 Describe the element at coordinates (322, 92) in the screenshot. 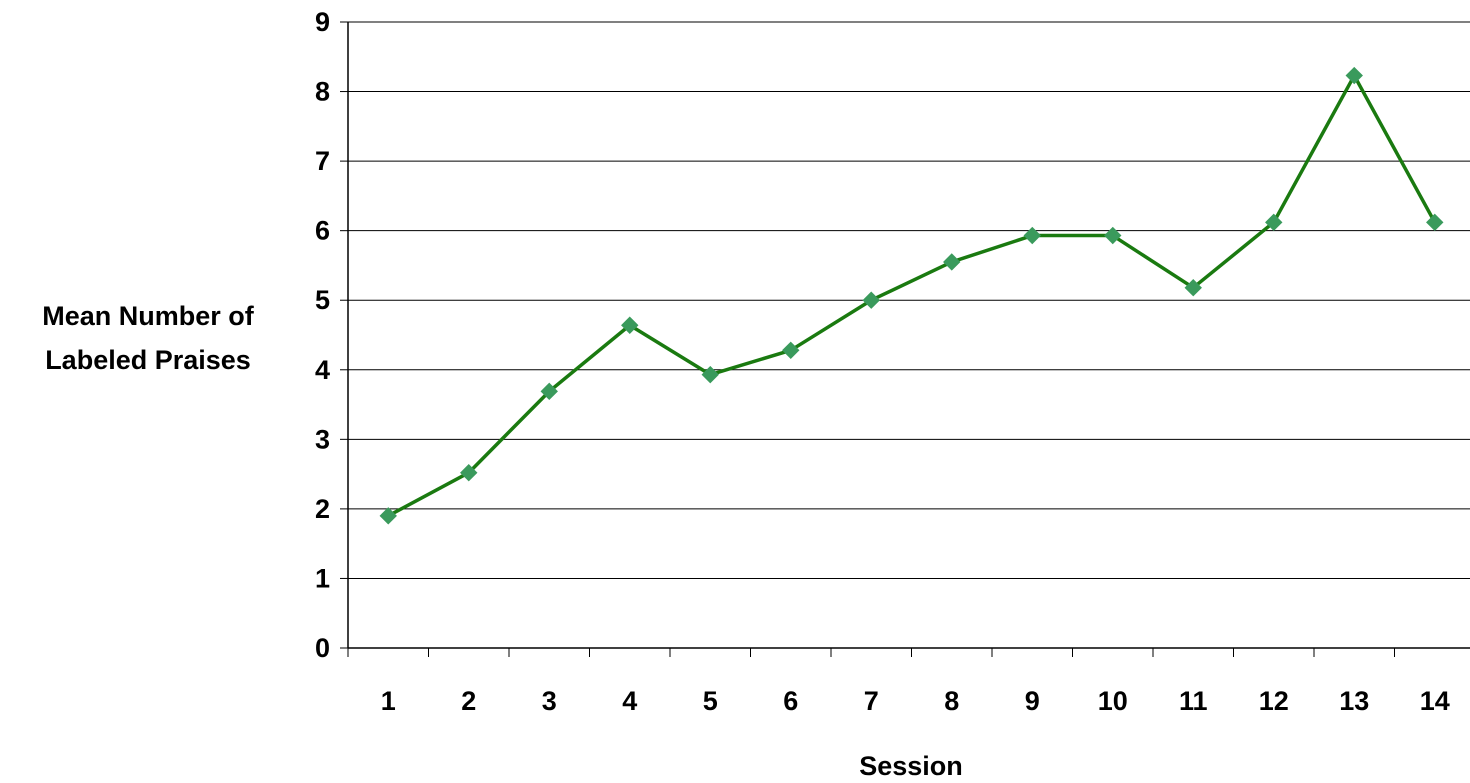

I see `y-tick-label: 8` at that location.